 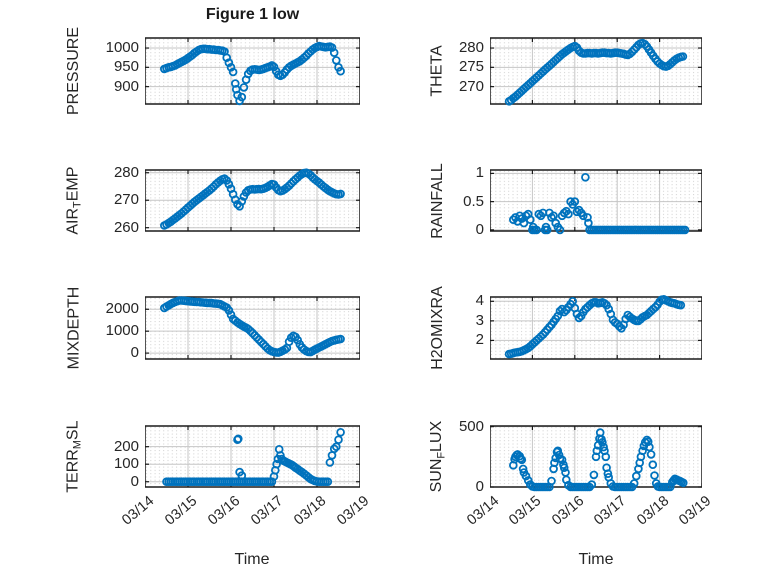 I want to click on y-axis-label-part: MIXDEPTH, so click(x=73, y=328).